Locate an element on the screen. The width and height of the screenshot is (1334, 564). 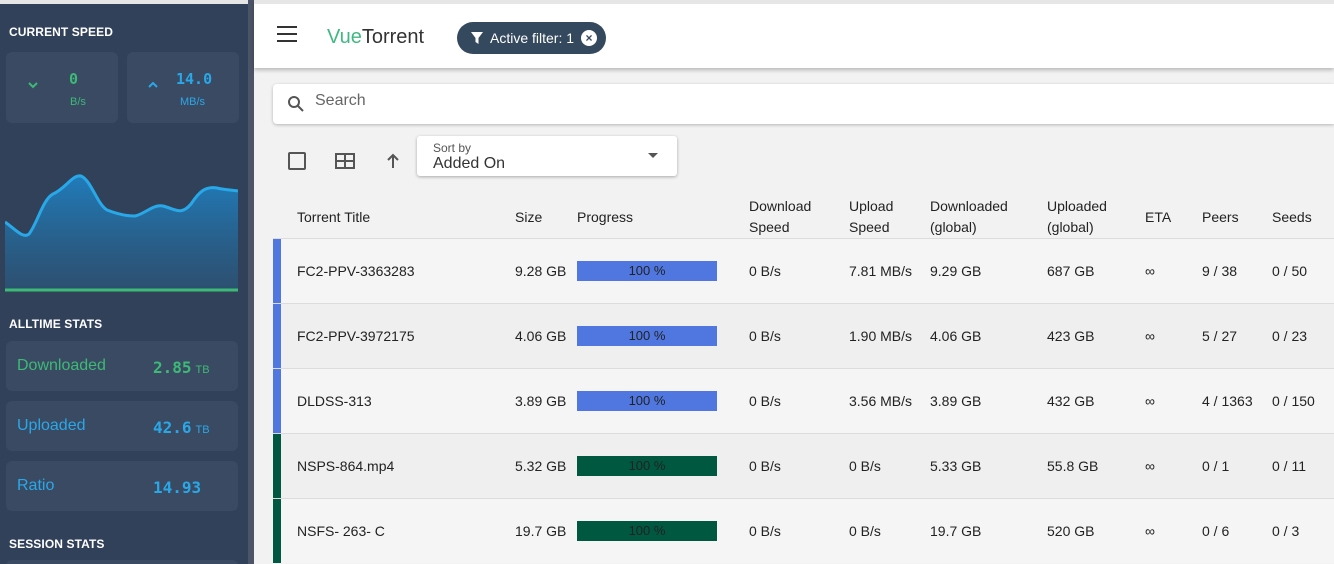
torrent-size: 4.06 GB is located at coordinates (546, 336).